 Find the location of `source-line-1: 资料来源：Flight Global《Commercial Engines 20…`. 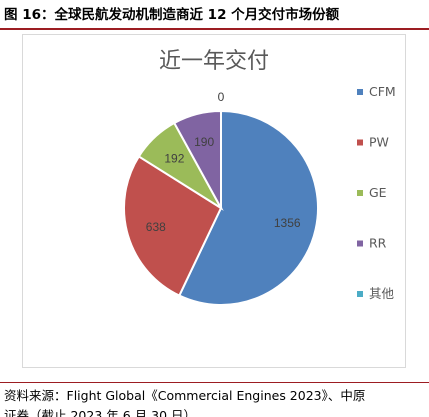

source-line-1: 资料来源：Flight Global《Commercial Engines 20… is located at coordinates (185, 395).